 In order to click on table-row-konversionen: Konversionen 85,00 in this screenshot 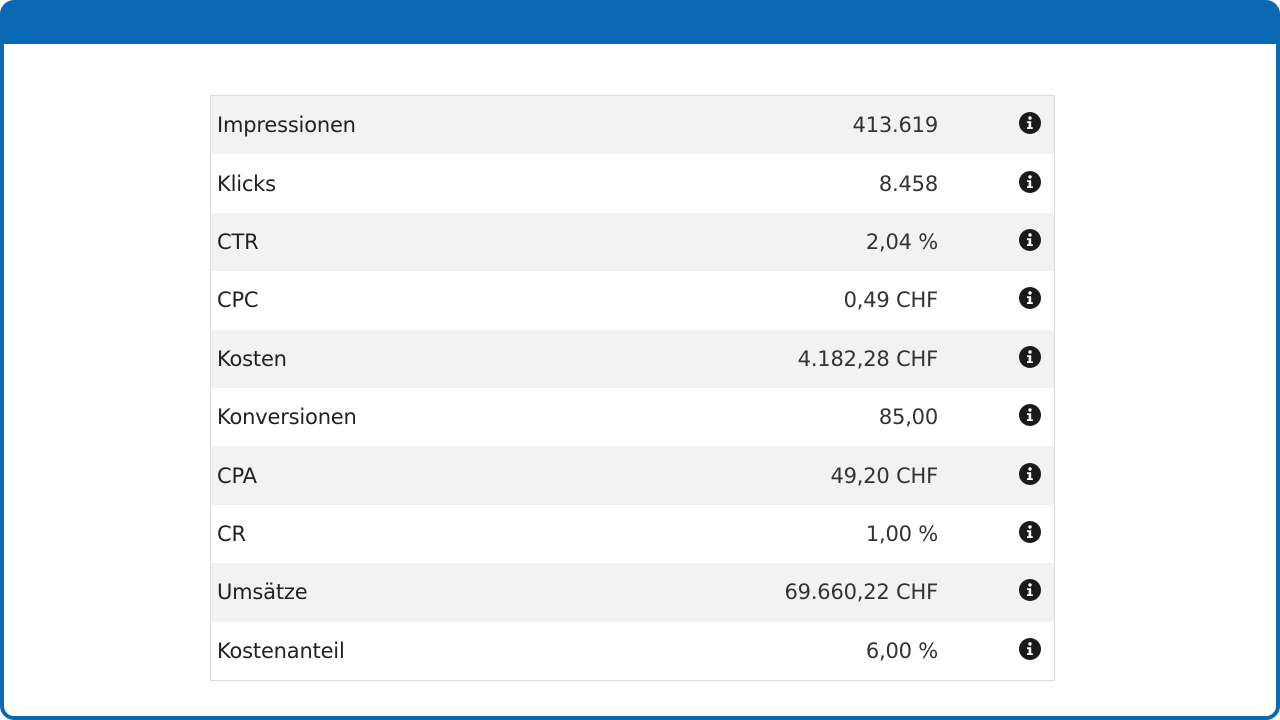, I will do `click(632, 417)`.